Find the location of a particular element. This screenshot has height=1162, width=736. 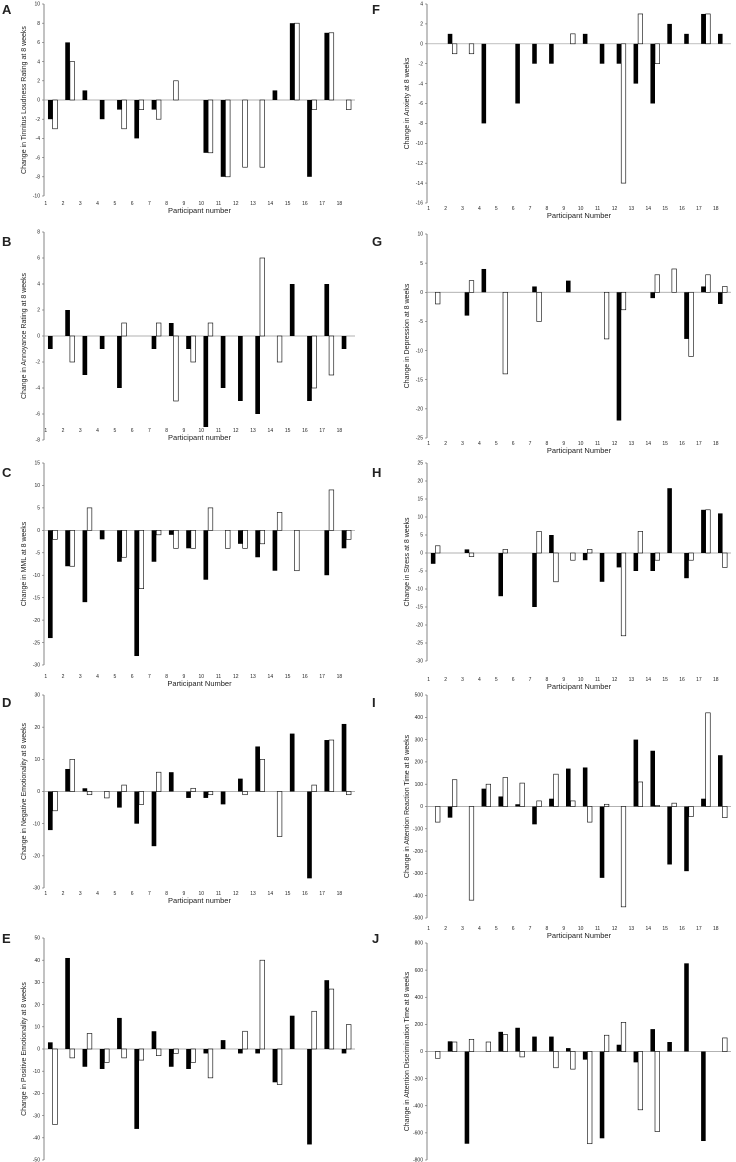

panel-letter: C is located at coordinates (7, 472).